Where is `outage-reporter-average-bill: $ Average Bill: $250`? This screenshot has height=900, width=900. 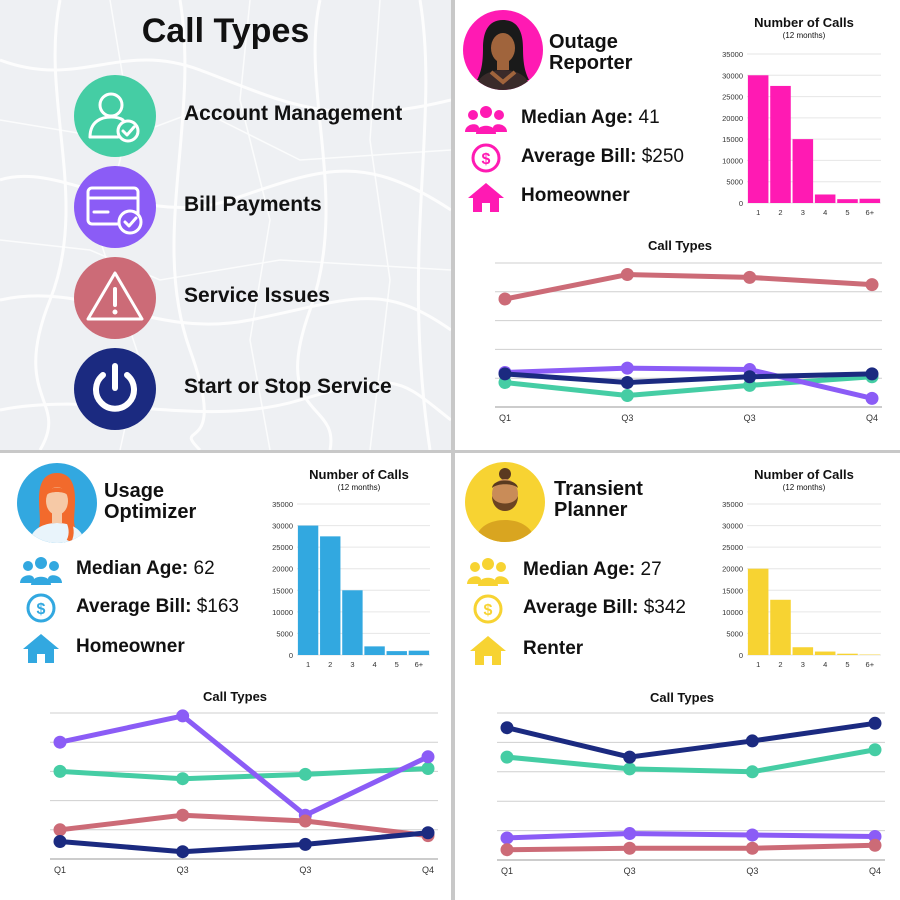 outage-reporter-average-bill: $ Average Bill: $250 is located at coordinates (595, 158).